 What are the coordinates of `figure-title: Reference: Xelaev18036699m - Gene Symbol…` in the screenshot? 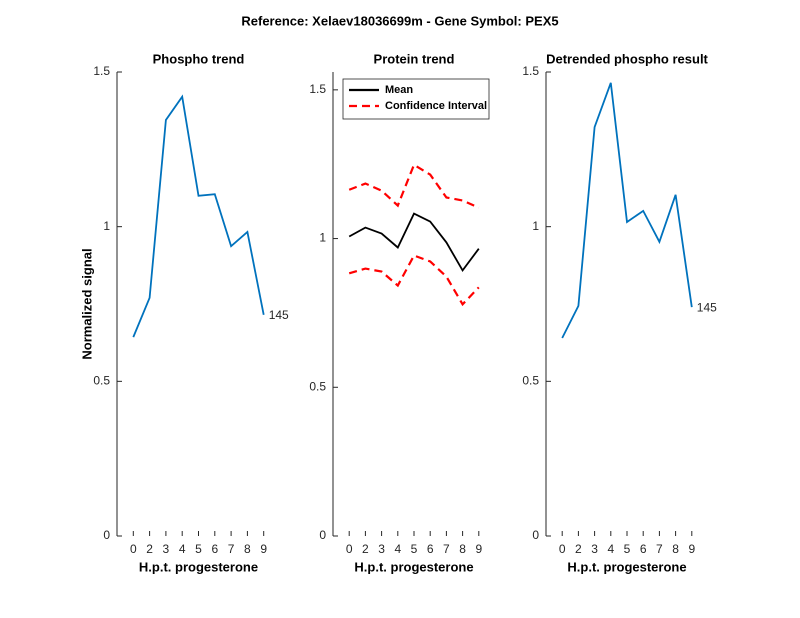 It's located at (399, 20).